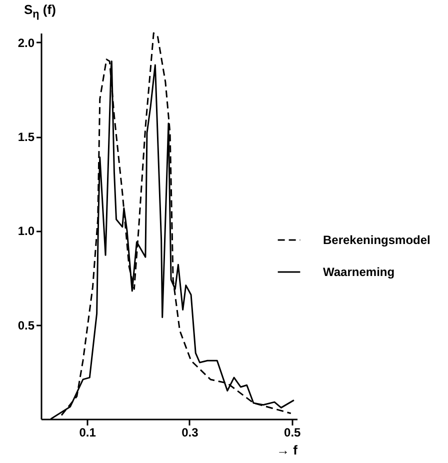  Describe the element at coordinates (359, 272) in the screenshot. I see `legend-label: Waarneming` at that location.